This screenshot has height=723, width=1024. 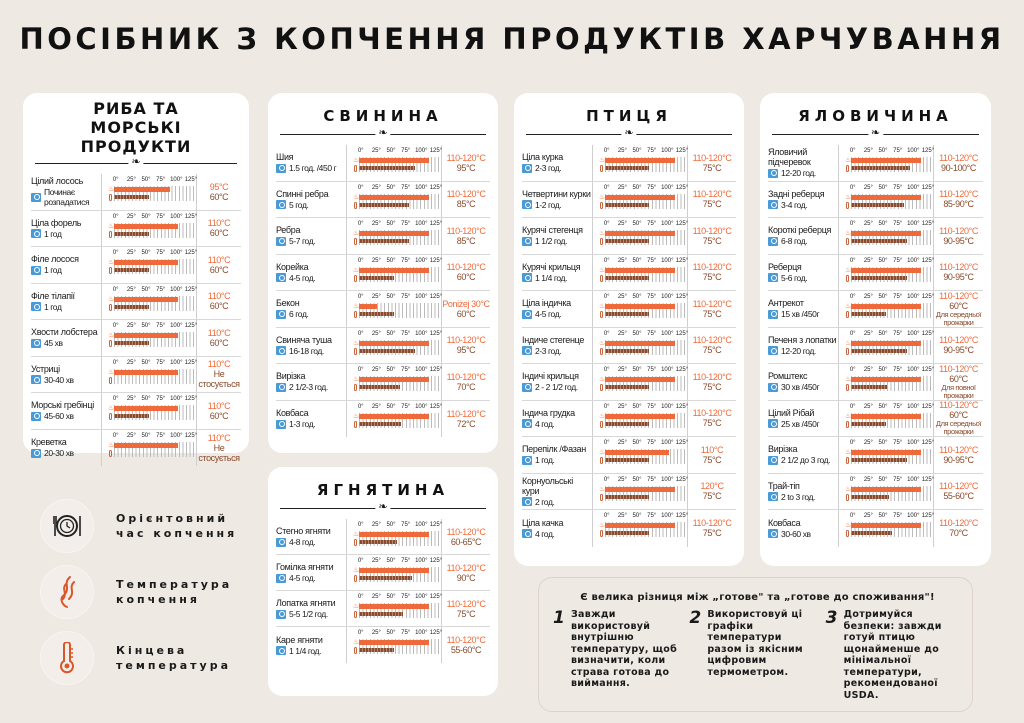 What do you see at coordinates (292, 266) in the screenshot?
I see `item-name: Корейка` at bounding box center [292, 266].